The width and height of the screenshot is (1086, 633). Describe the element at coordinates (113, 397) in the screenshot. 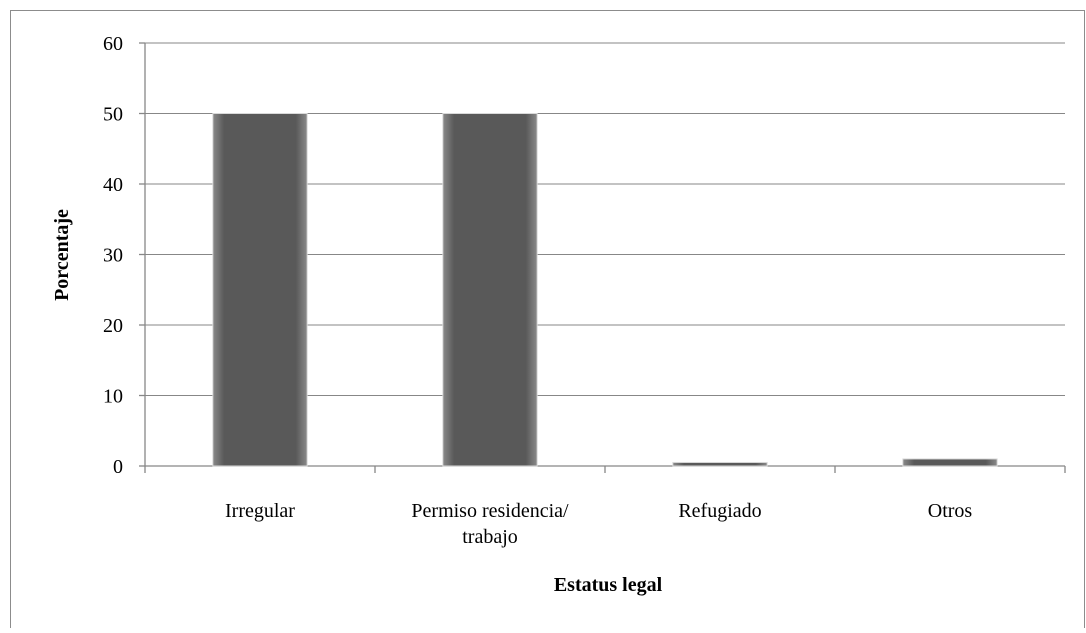

I see `y-tick-label: 10` at that location.